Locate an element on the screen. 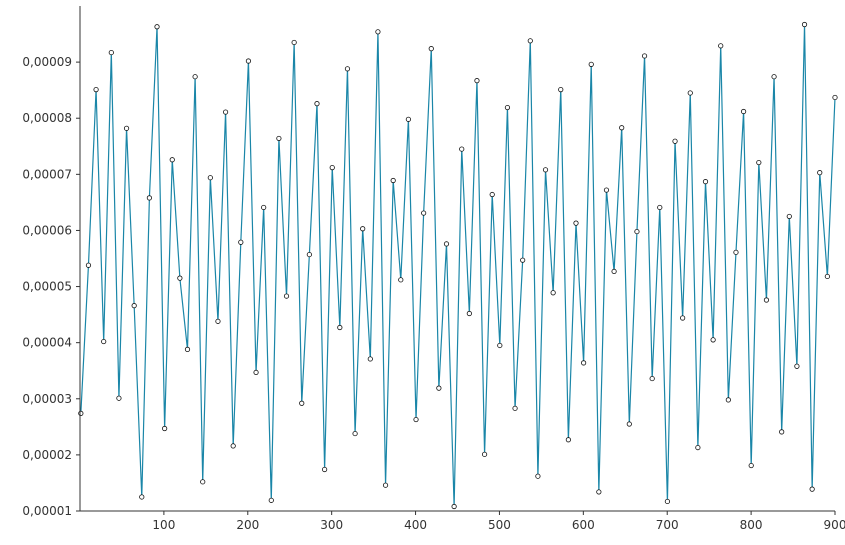  x-tick-label: 500 is located at coordinates (499, 525).